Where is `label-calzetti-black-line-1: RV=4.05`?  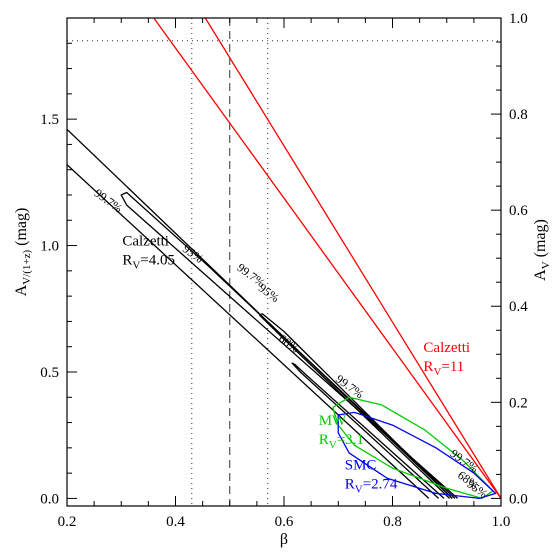
label-calzetti-black-line-1: RV=4.05 is located at coordinates (148, 262).